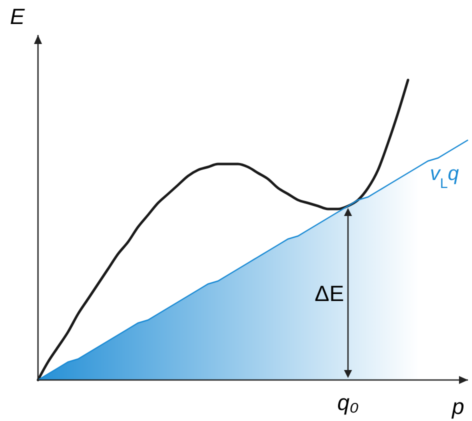 The width and height of the screenshot is (472, 421). Describe the element at coordinates (17, 16) in the screenshot. I see `y-axis-title: E` at that location.